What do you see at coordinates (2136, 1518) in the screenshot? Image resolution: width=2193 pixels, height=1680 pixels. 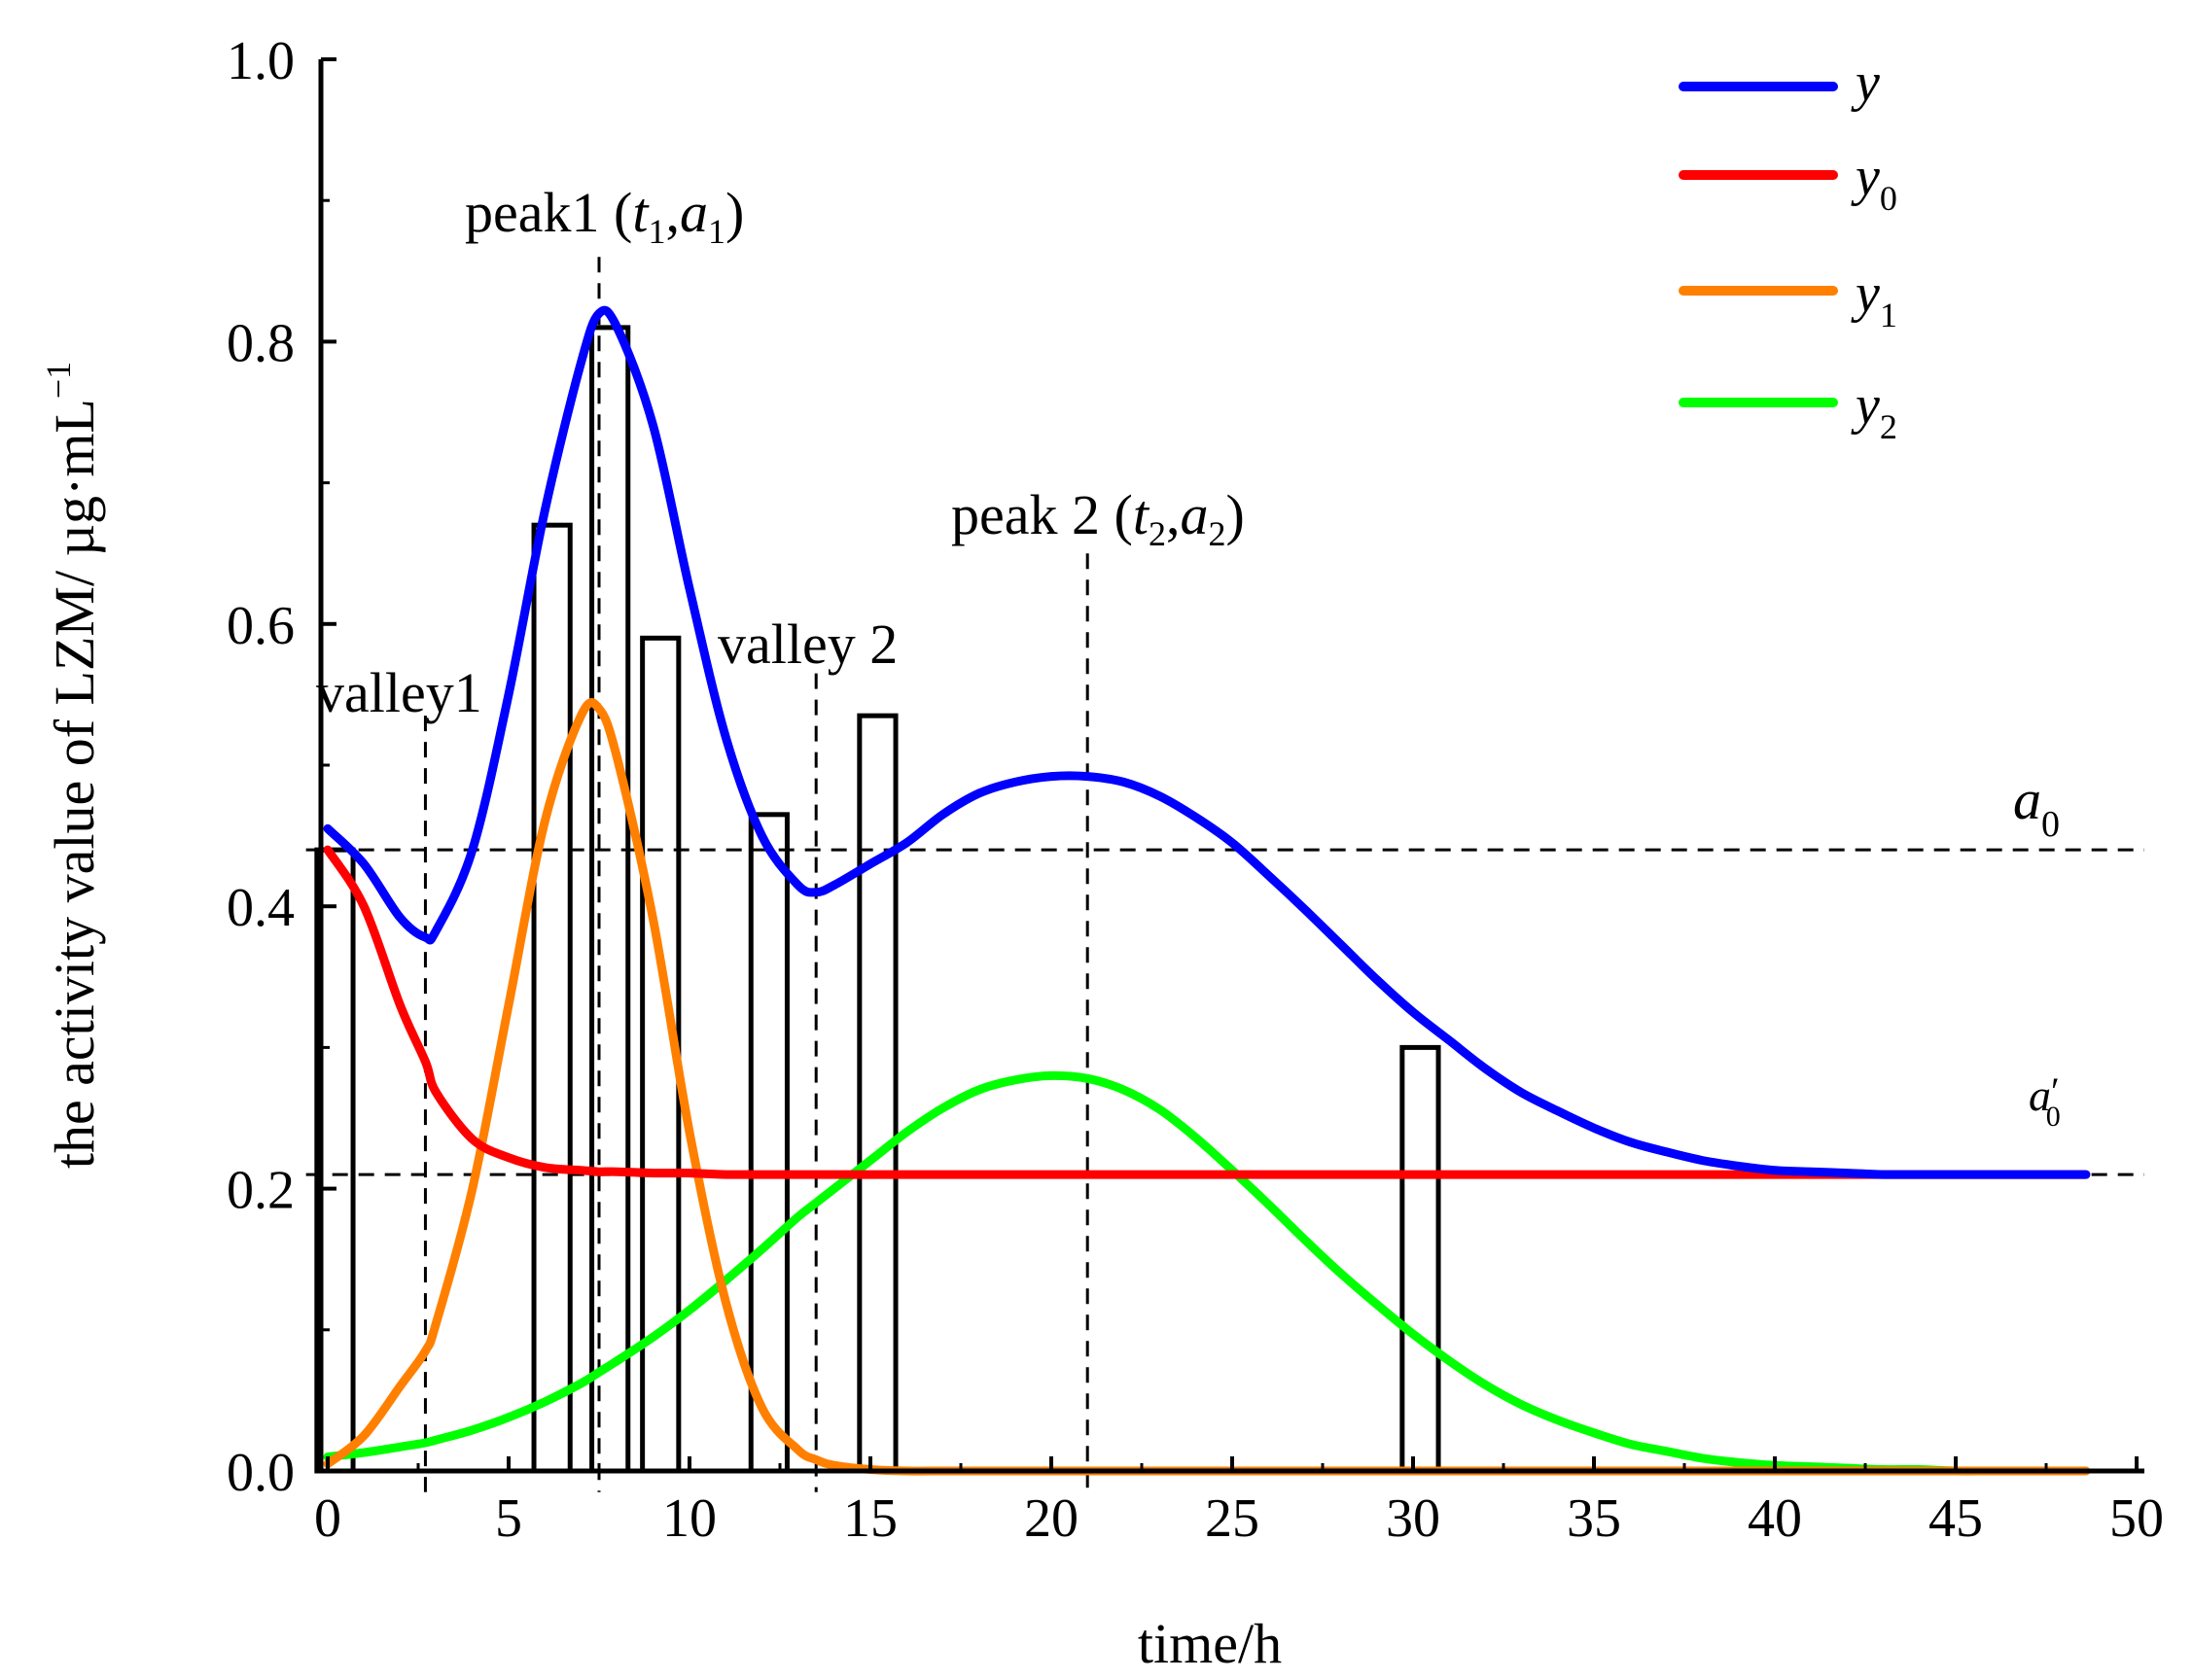 I see `x-tick-label: 50` at bounding box center [2136, 1518].